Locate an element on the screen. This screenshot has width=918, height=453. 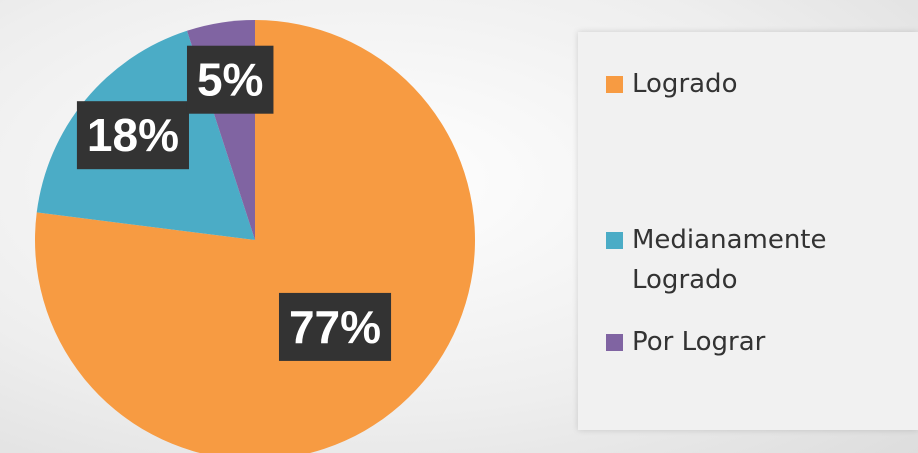
data-label: 18% is located at coordinates (132, 135).